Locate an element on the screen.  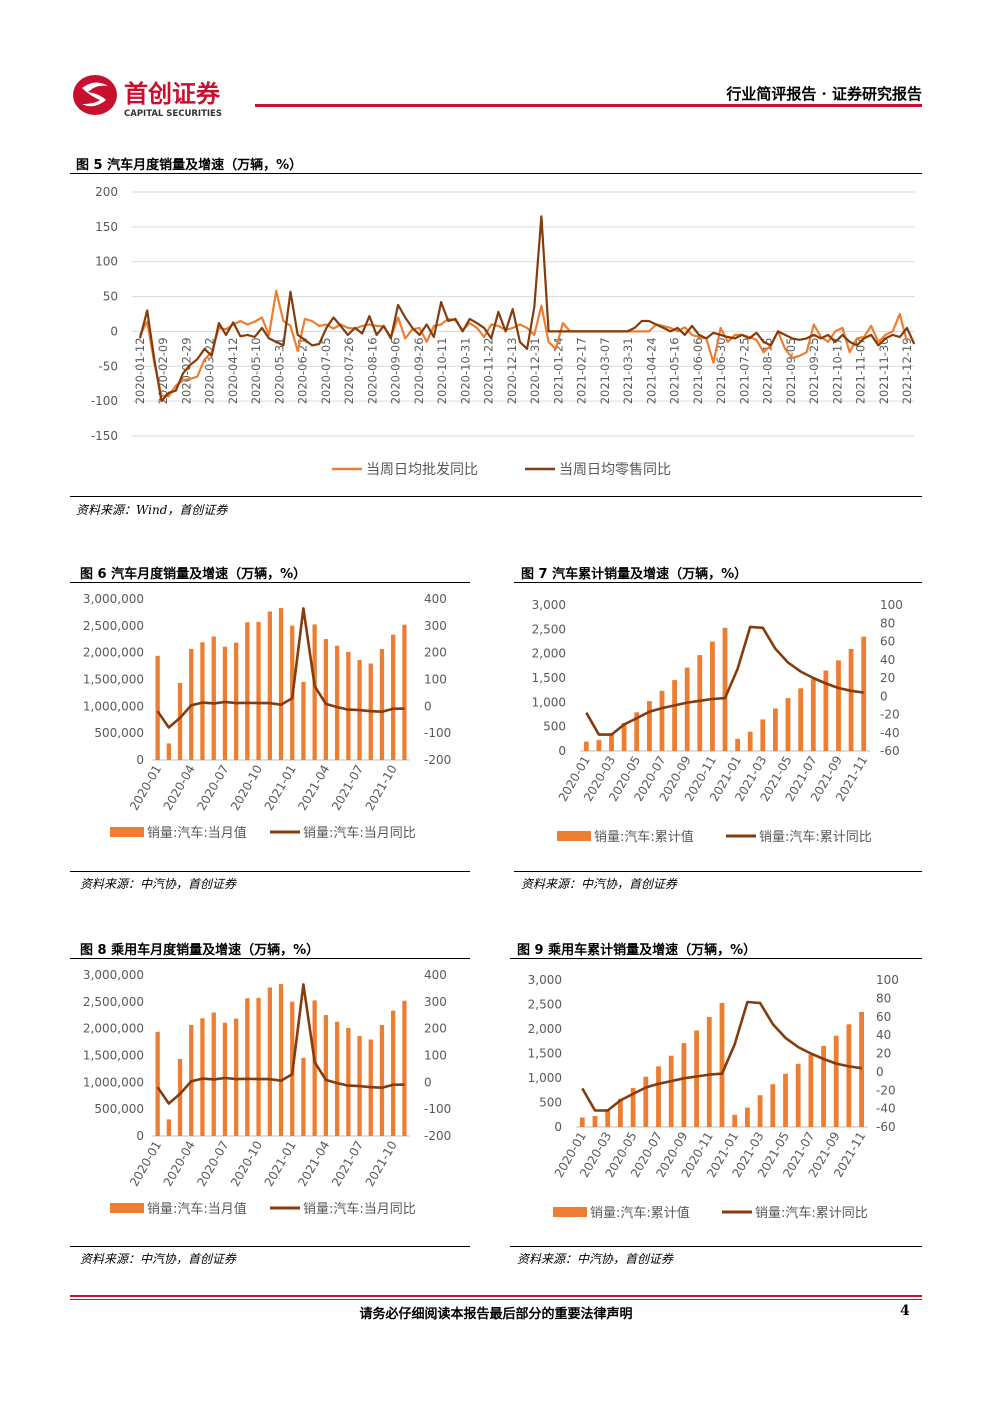
fig8-top-rule is located at coordinates (270, 958).